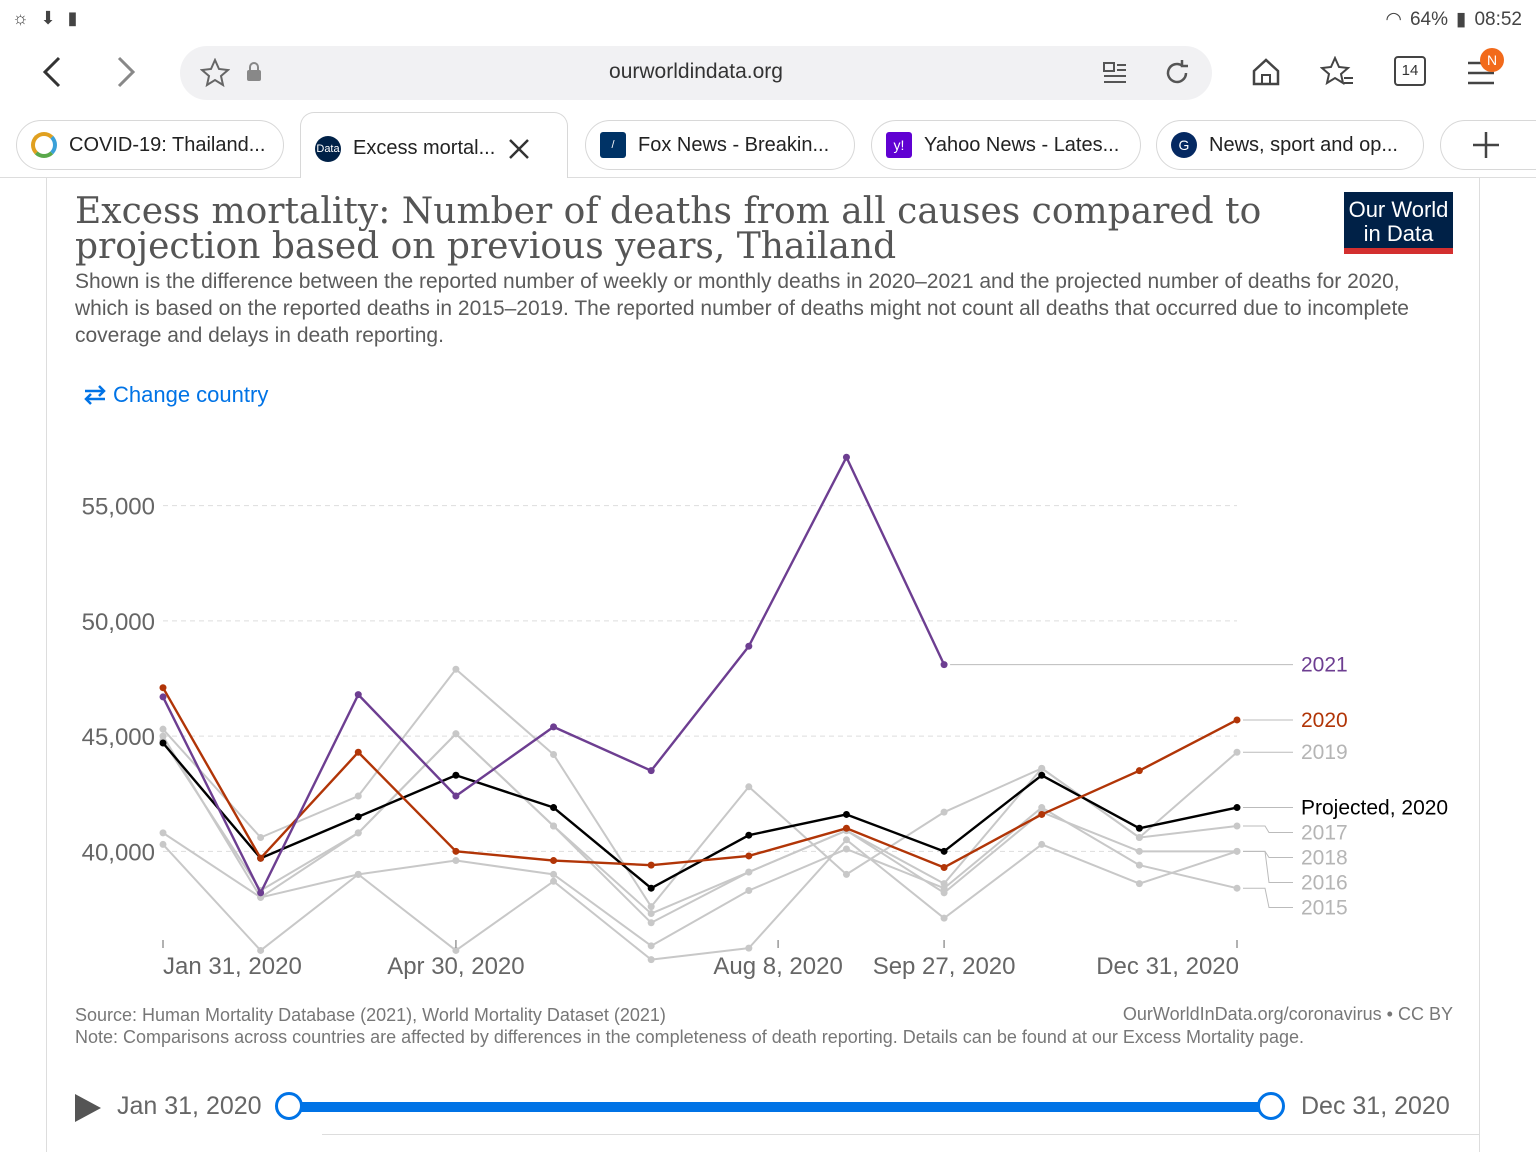 This screenshot has width=1536, height=1154. Describe the element at coordinates (289, 1106) in the screenshot. I see `timeline-start-handle` at that location.